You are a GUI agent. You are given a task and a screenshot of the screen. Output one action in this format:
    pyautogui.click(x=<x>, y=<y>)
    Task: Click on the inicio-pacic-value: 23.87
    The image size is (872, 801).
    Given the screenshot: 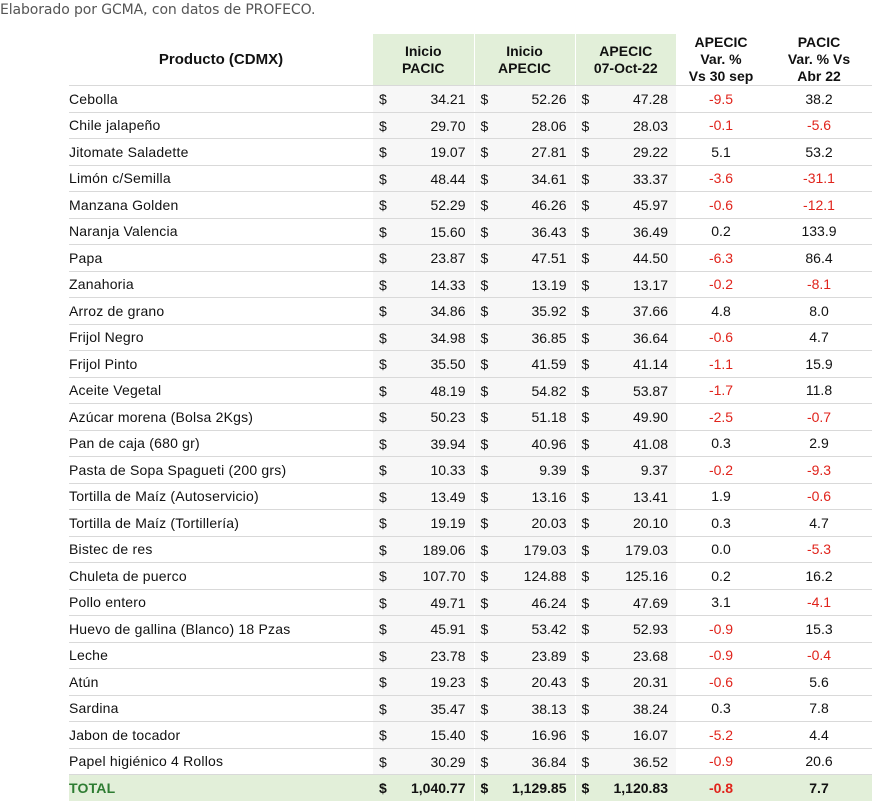 What is the action you would take?
    pyautogui.click(x=448, y=258)
    